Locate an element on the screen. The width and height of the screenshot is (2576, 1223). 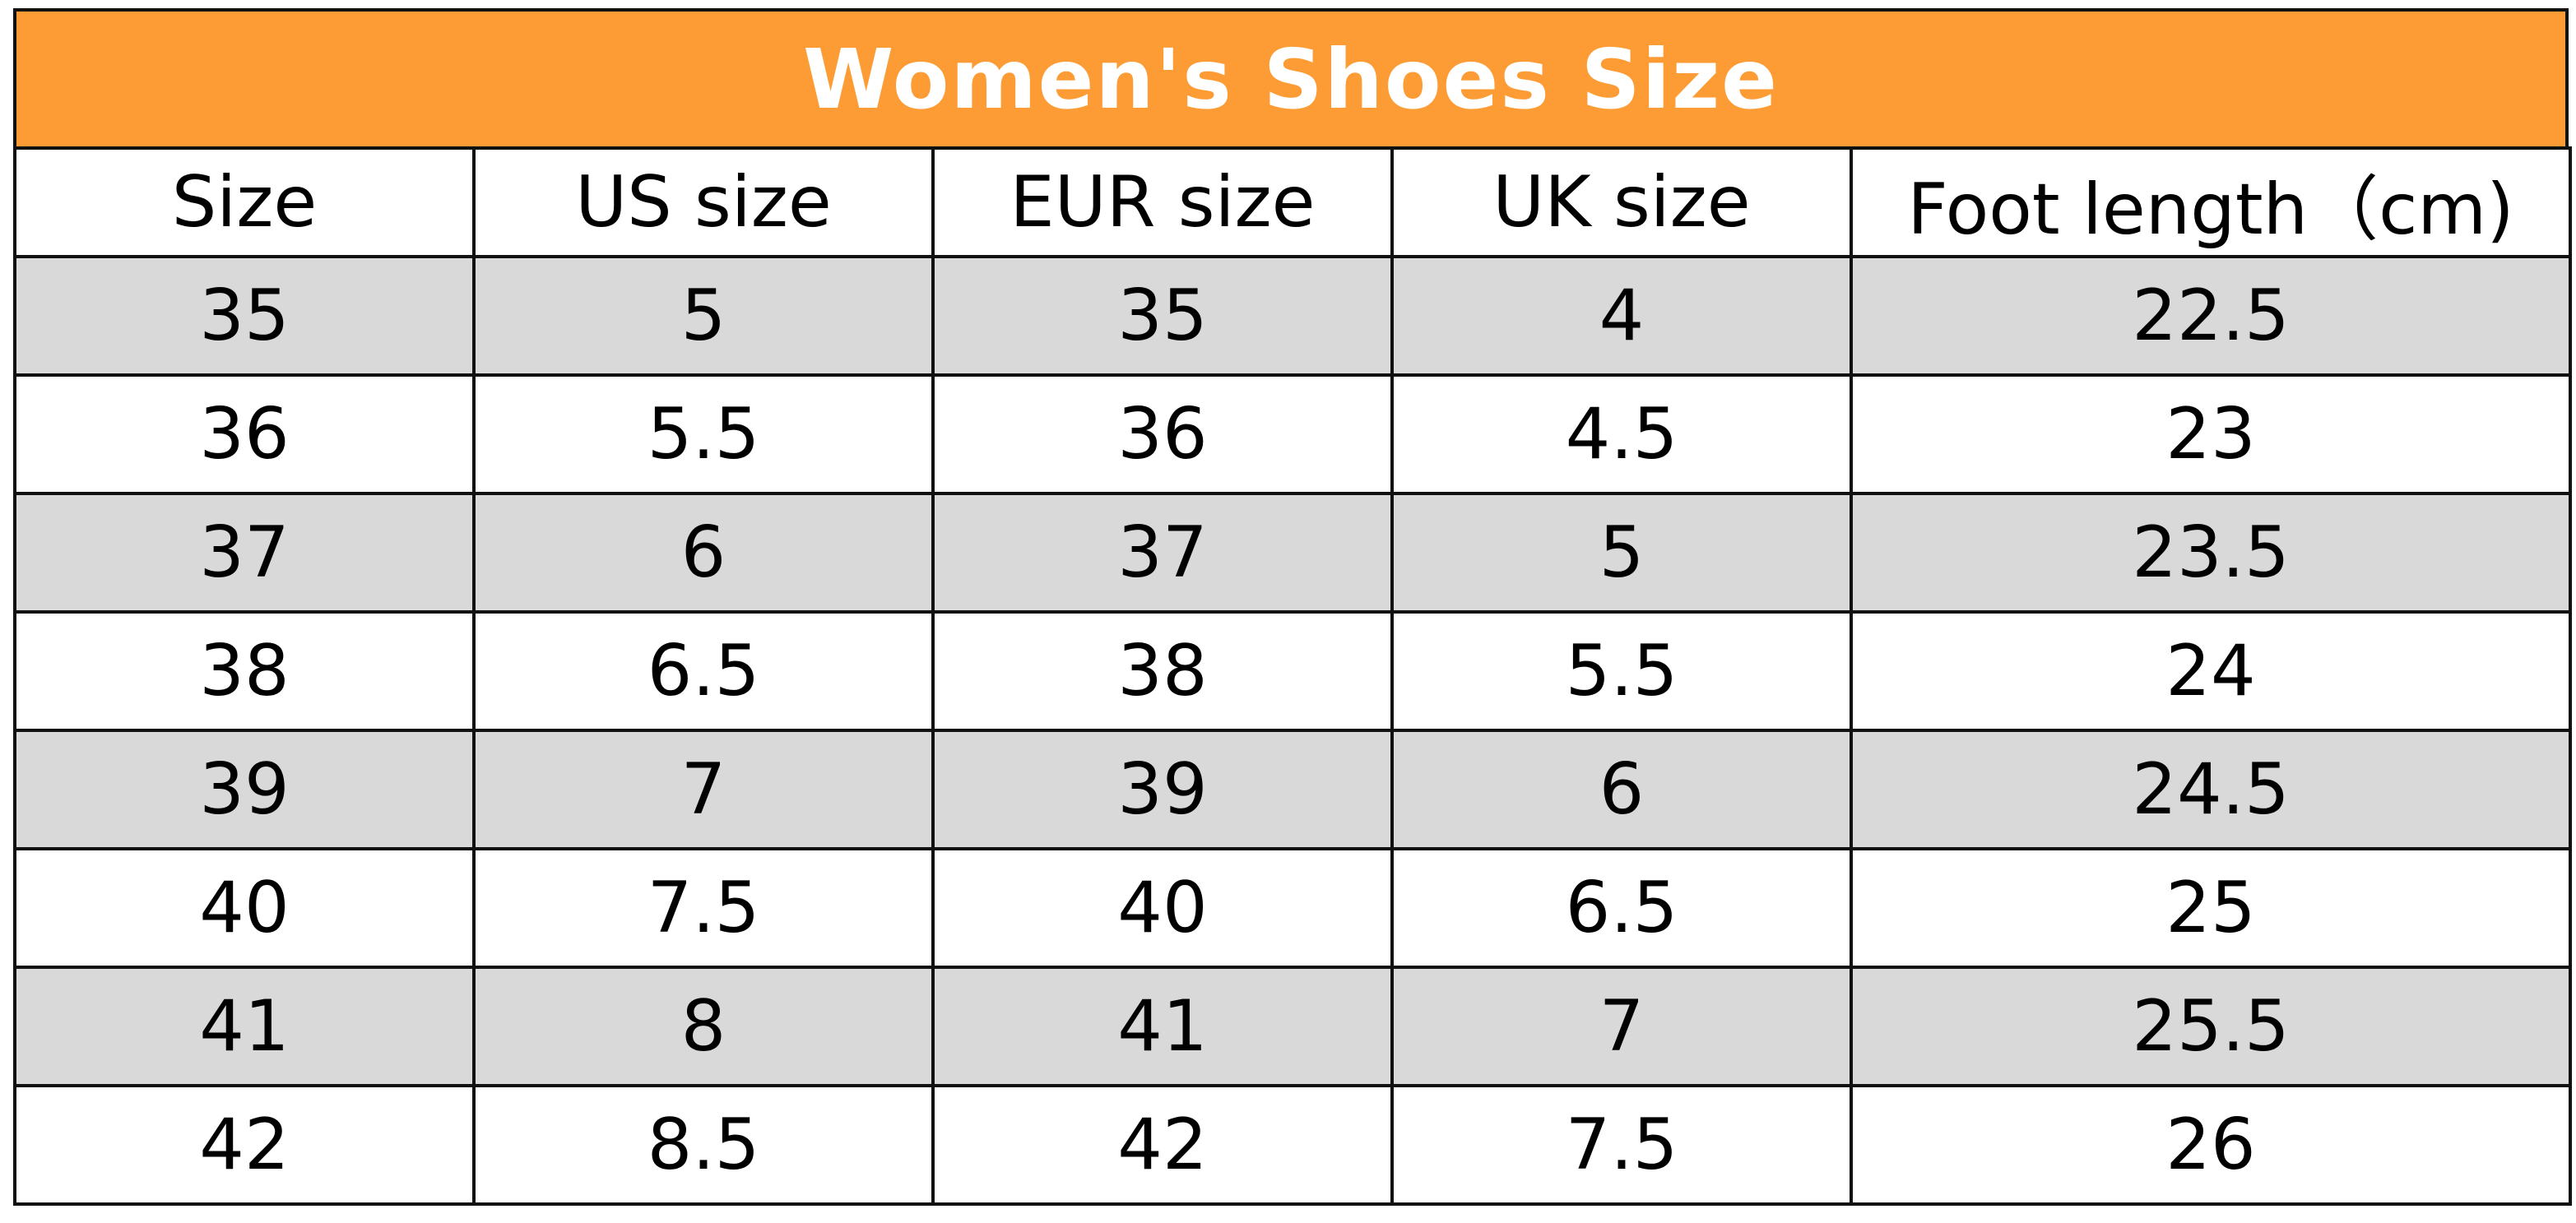
table-row: 40 7.5 40 6.5 25 is located at coordinates (1292, 908).